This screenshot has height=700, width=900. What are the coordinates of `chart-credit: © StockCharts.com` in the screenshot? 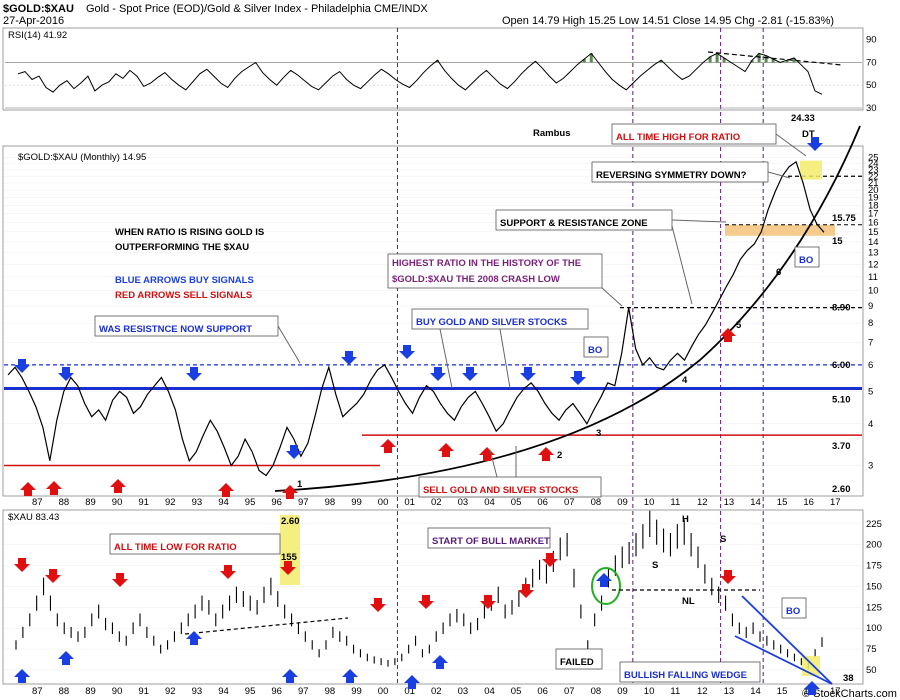 It's located at (849, 694).